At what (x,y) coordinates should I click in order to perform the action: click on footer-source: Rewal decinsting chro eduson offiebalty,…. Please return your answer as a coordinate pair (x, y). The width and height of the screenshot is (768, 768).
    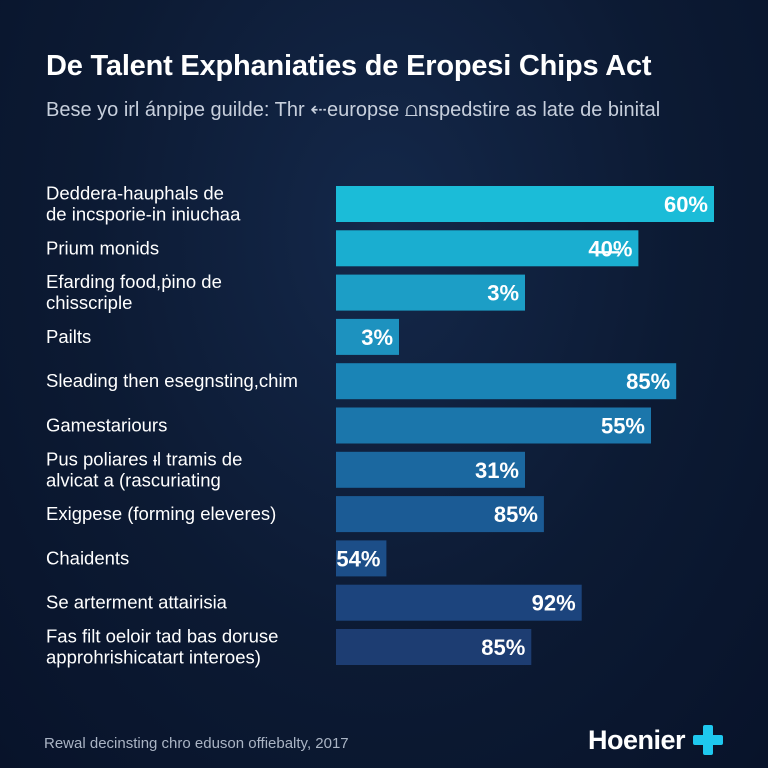
    Looking at the image, I should click on (196, 743).